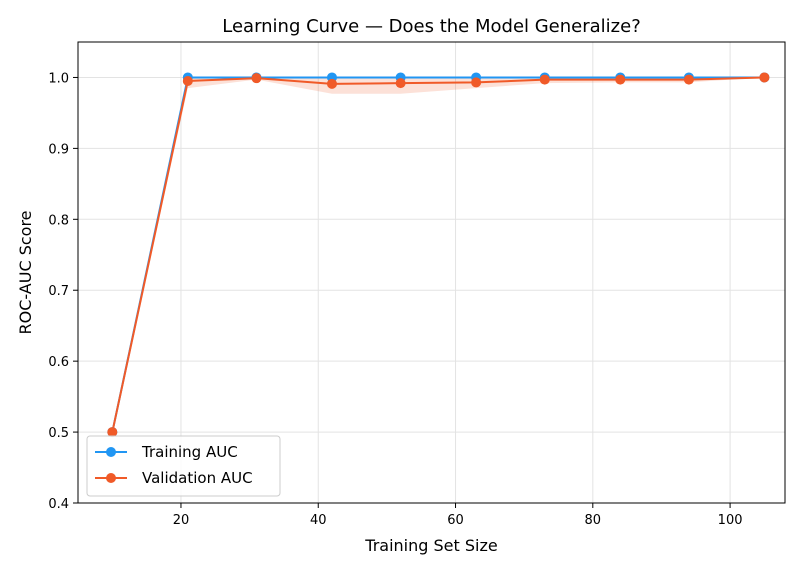 The width and height of the screenshot is (802, 573). I want to click on x-axis-label: Training Set Size, so click(430, 545).